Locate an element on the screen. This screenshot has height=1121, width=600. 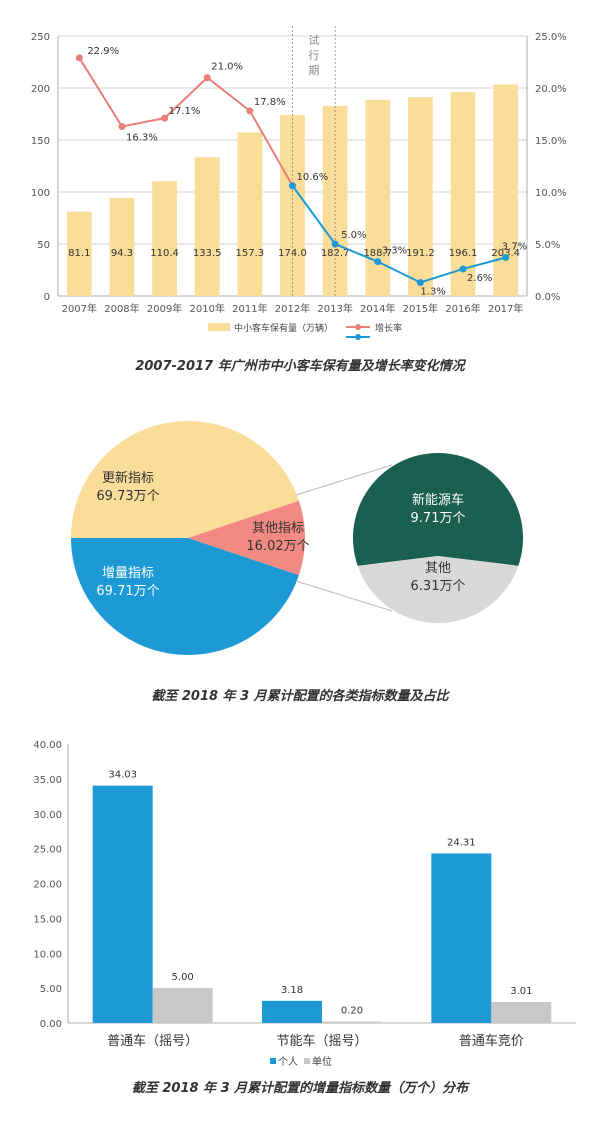
y-tick-left: 0 is located at coordinates (47, 297).